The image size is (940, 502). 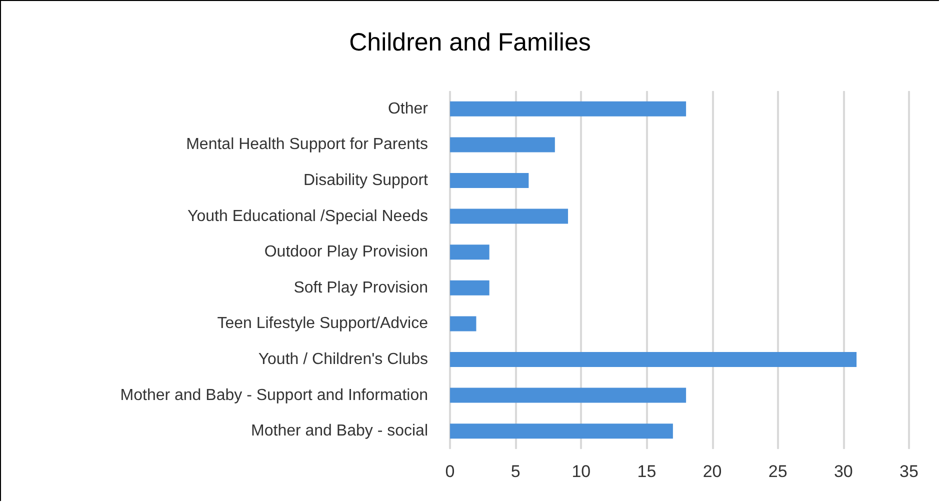 What do you see at coordinates (343, 359) in the screenshot?
I see `y-tick-label: Youth / Children's Clubs` at bounding box center [343, 359].